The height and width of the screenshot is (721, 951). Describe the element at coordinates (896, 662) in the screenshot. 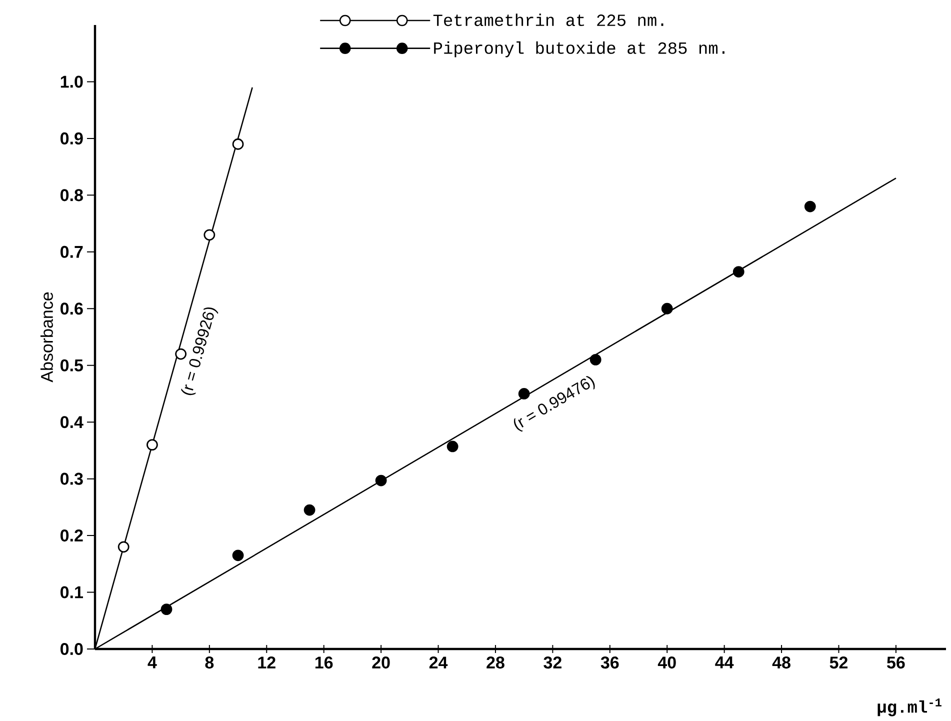

I see `x-tick-label: 56` at that location.